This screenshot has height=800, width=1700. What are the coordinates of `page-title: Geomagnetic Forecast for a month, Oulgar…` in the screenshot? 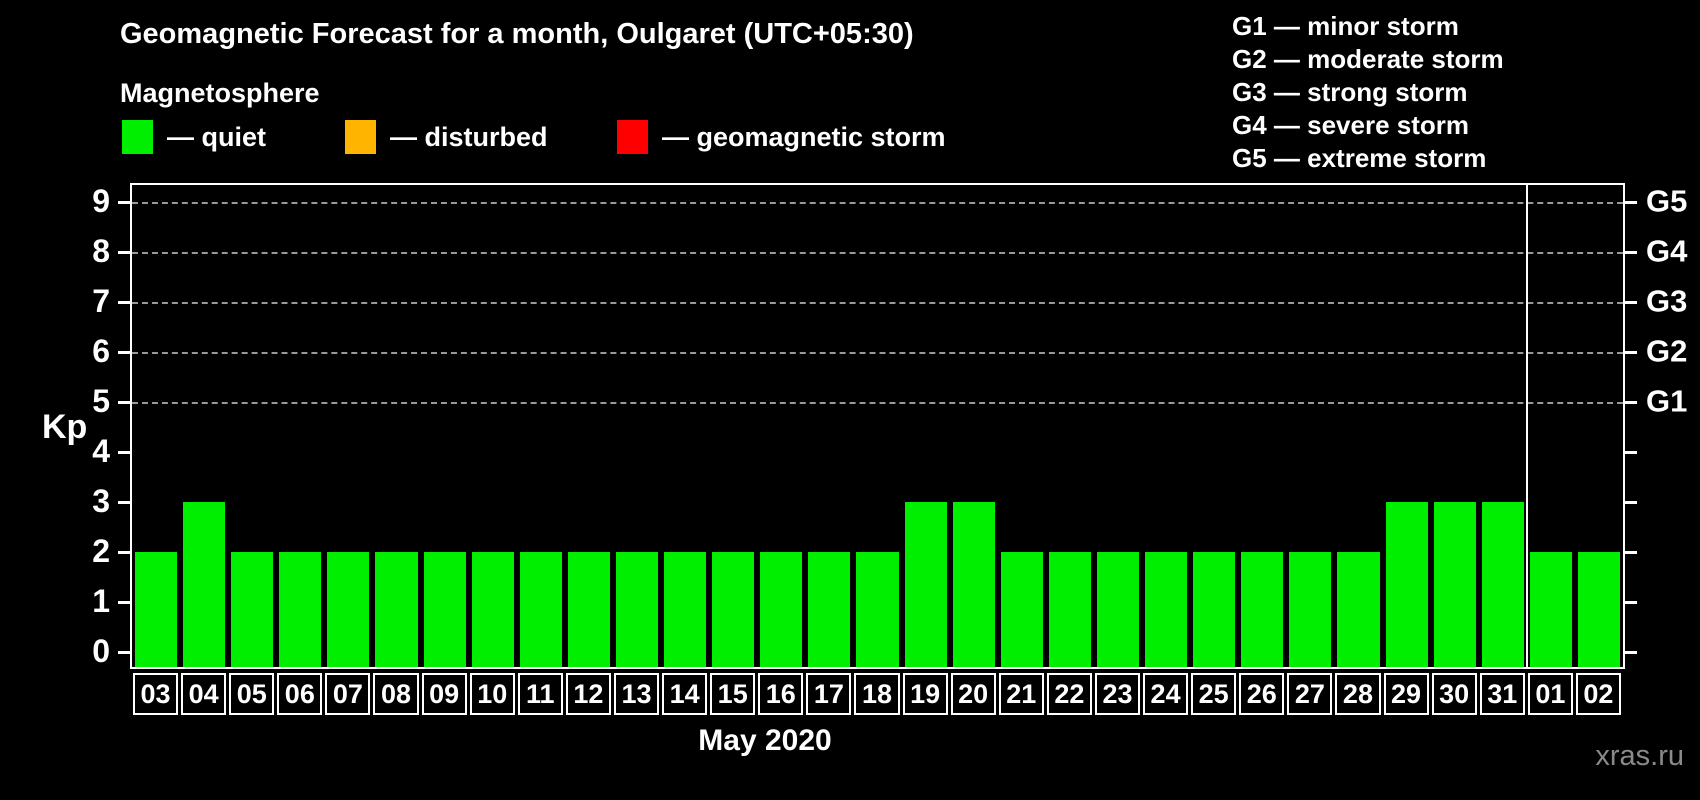 It's located at (517, 34).